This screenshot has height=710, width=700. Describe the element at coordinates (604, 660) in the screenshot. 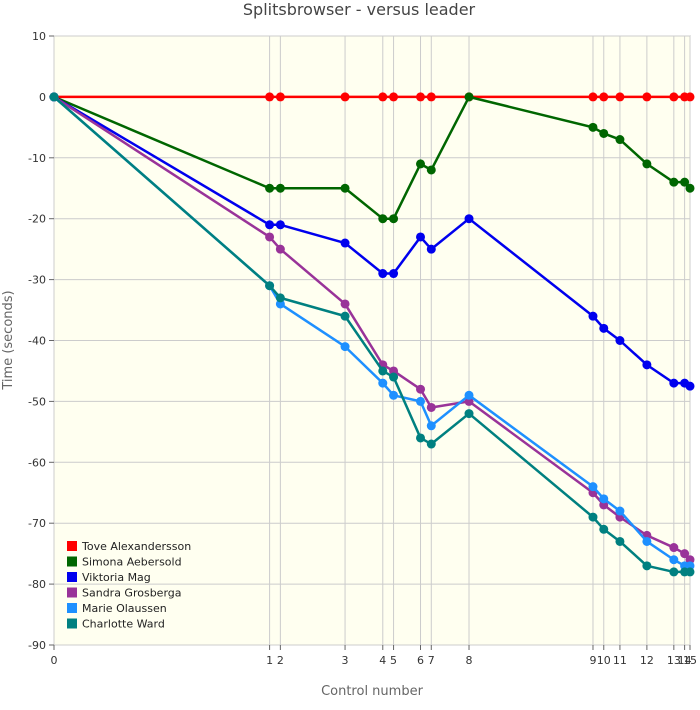

I see `x-tick-label: 10` at that location.